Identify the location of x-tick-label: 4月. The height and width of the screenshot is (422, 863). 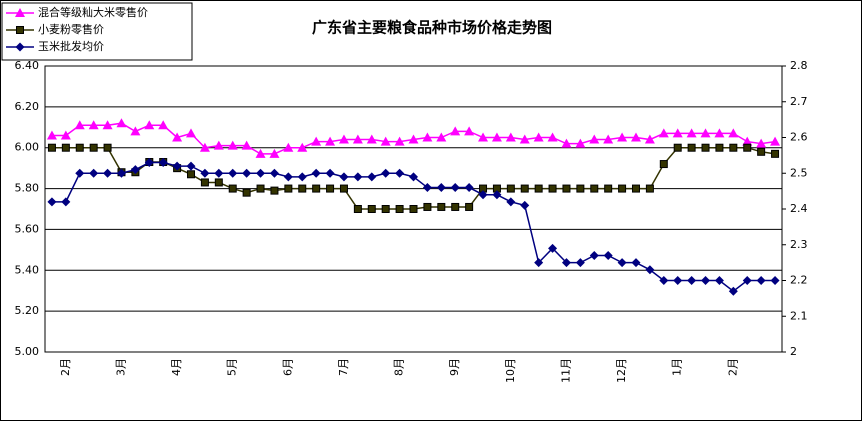
(176, 367).